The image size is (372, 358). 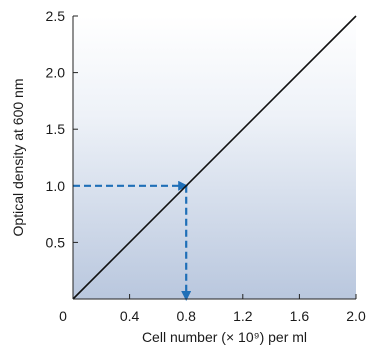 I want to click on x-tick-label: 2.0, so click(x=356, y=316).